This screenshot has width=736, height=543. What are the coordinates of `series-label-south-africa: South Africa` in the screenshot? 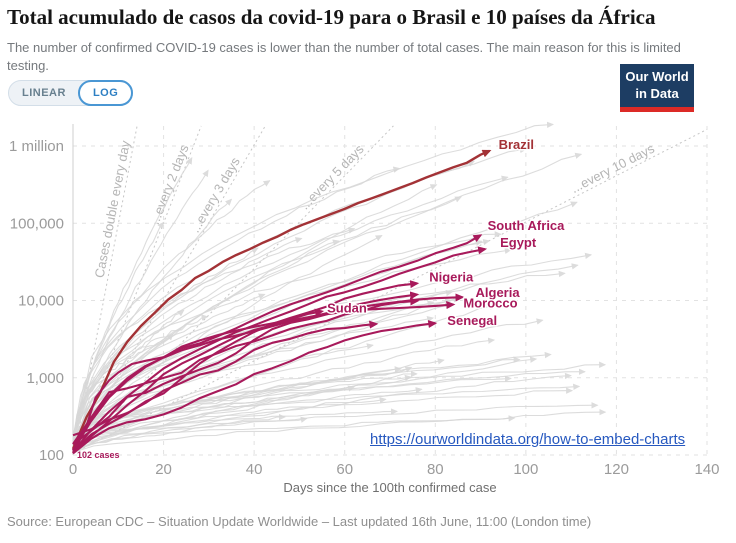 It's located at (526, 226).